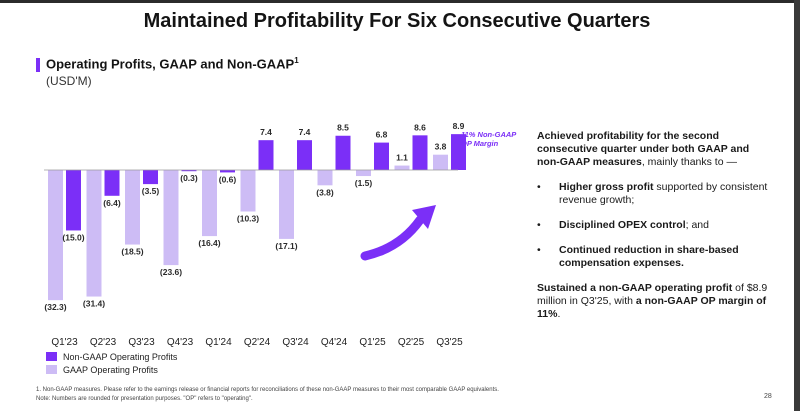 The height and width of the screenshot is (411, 800). What do you see at coordinates (295, 342) in the screenshot?
I see `x-tick-label: Q3'24` at bounding box center [295, 342].